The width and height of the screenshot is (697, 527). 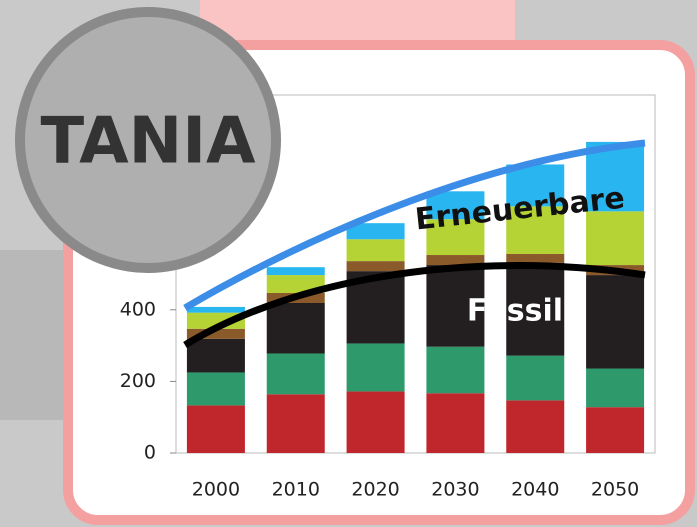 I want to click on y-tick-label: 400, so click(x=138, y=309).